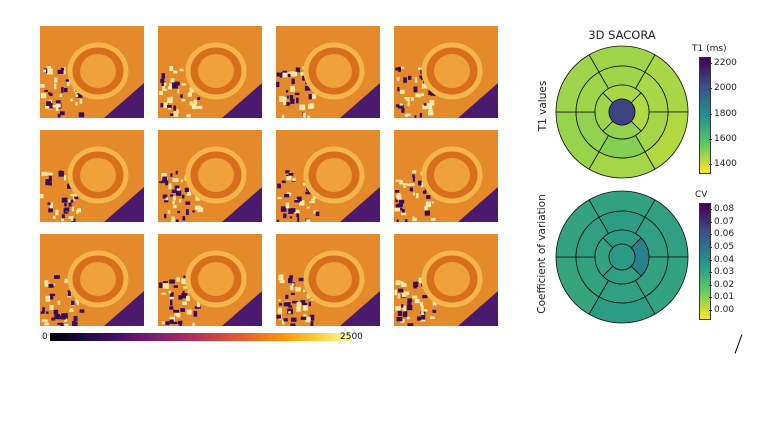 The image size is (770, 424). What do you see at coordinates (723, 88) in the screenshot?
I see `t1-colorbar-tick-label: 2000` at bounding box center [723, 88].